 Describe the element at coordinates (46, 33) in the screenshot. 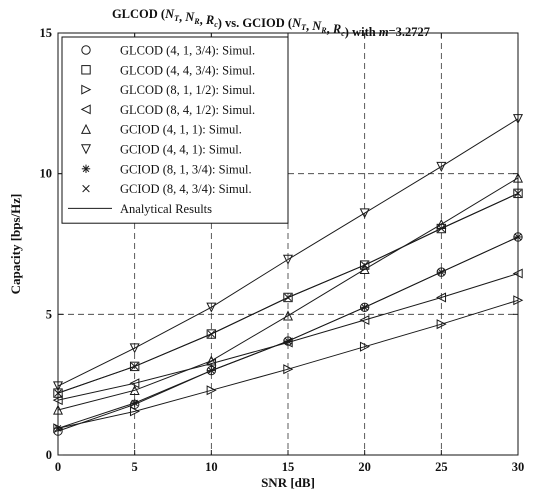

I see `y-tick-label: 15` at that location.